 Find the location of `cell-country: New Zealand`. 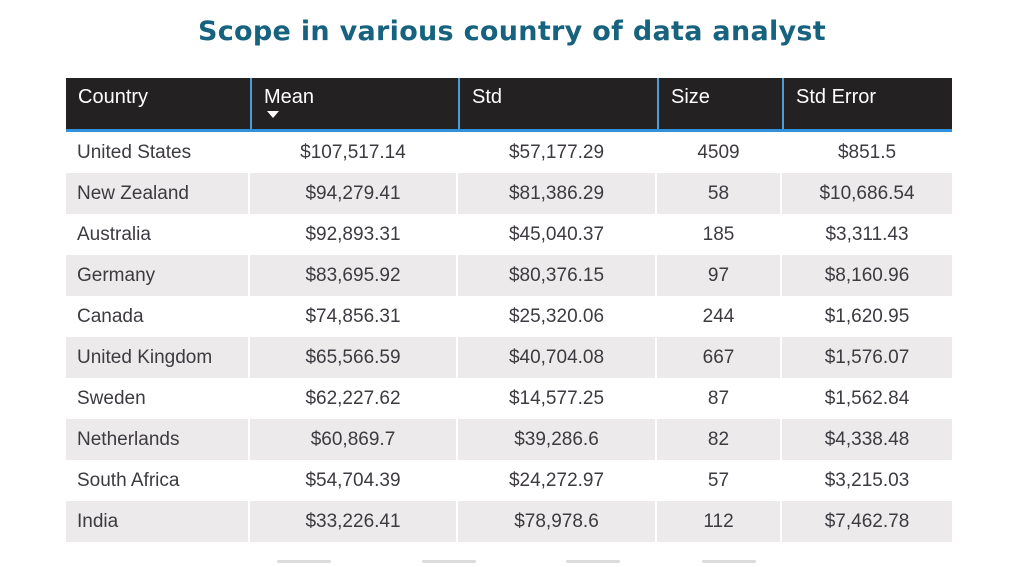

cell-country: New Zealand is located at coordinates (158, 193).